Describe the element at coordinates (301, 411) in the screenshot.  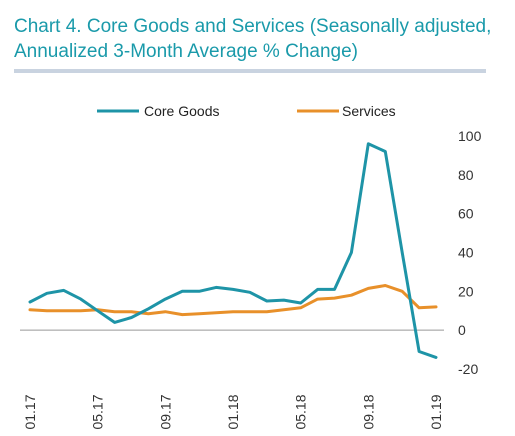
I see `x-tick-label: 05.18` at that location.